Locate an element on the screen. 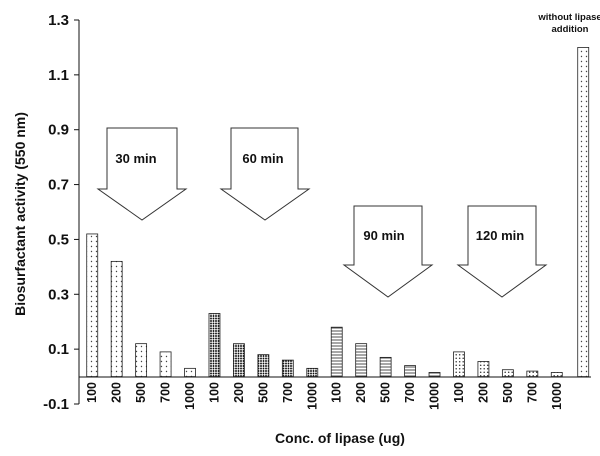 This screenshot has width=600, height=456. control-note-line1: without lipase is located at coordinates (568, 17).